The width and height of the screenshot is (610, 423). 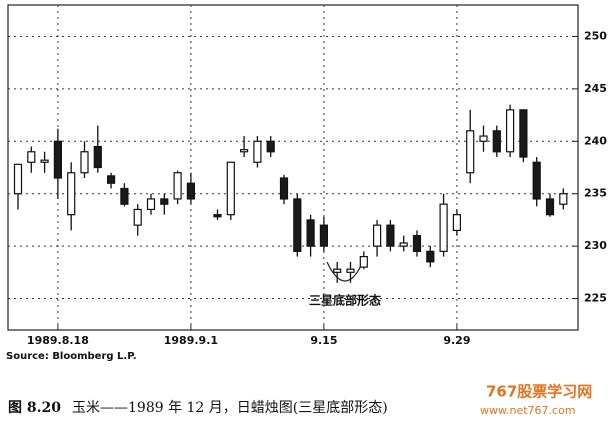 What do you see at coordinates (34, 408) in the screenshot?
I see `caption-label: 图 8.20` at bounding box center [34, 408].